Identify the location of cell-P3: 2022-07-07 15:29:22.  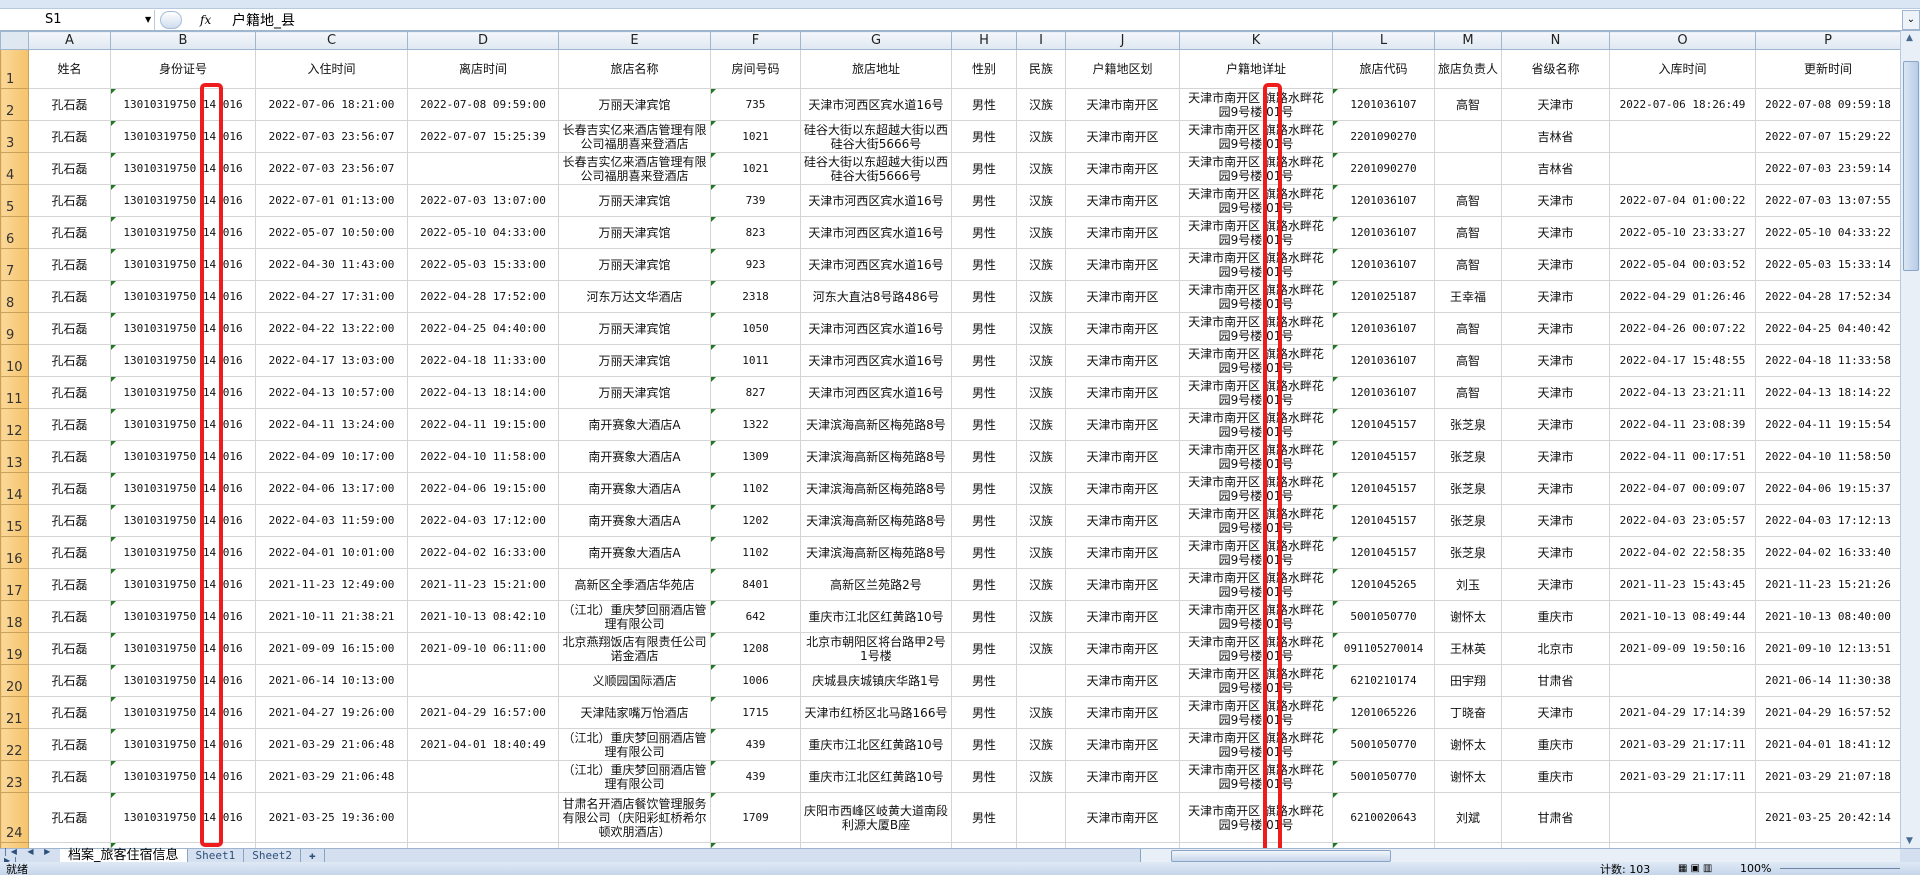
(1827, 136).